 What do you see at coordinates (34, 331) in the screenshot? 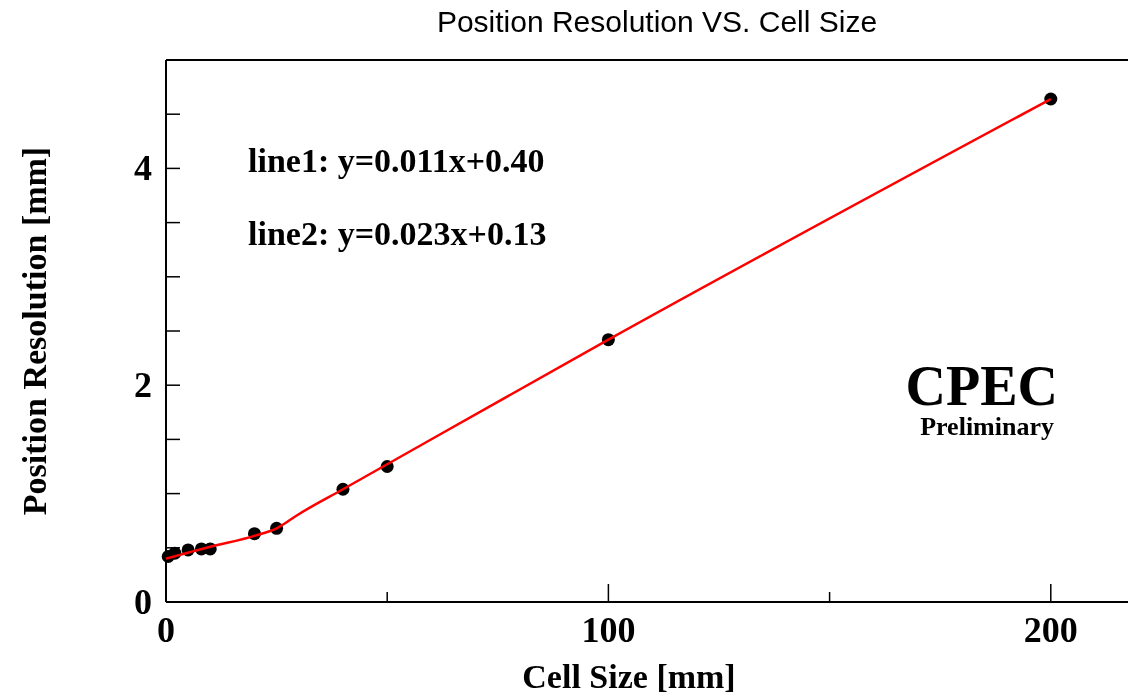
I see `y-axis-title: Position Resolution [mm]` at bounding box center [34, 331].